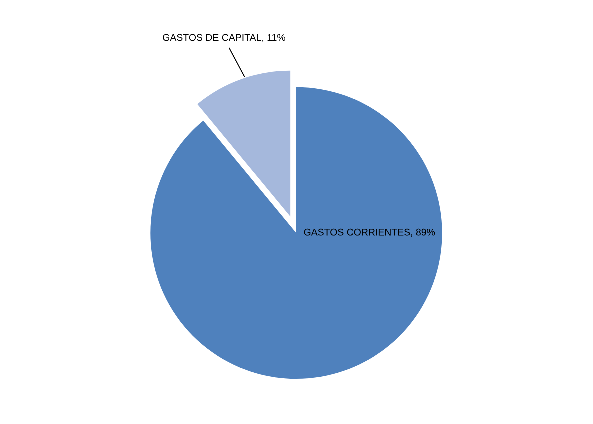 Image resolution: width=593 pixels, height=424 pixels. Describe the element at coordinates (370, 232) in the screenshot. I see `slice-label: GASTOS CORRIENTES, 89%` at that location.